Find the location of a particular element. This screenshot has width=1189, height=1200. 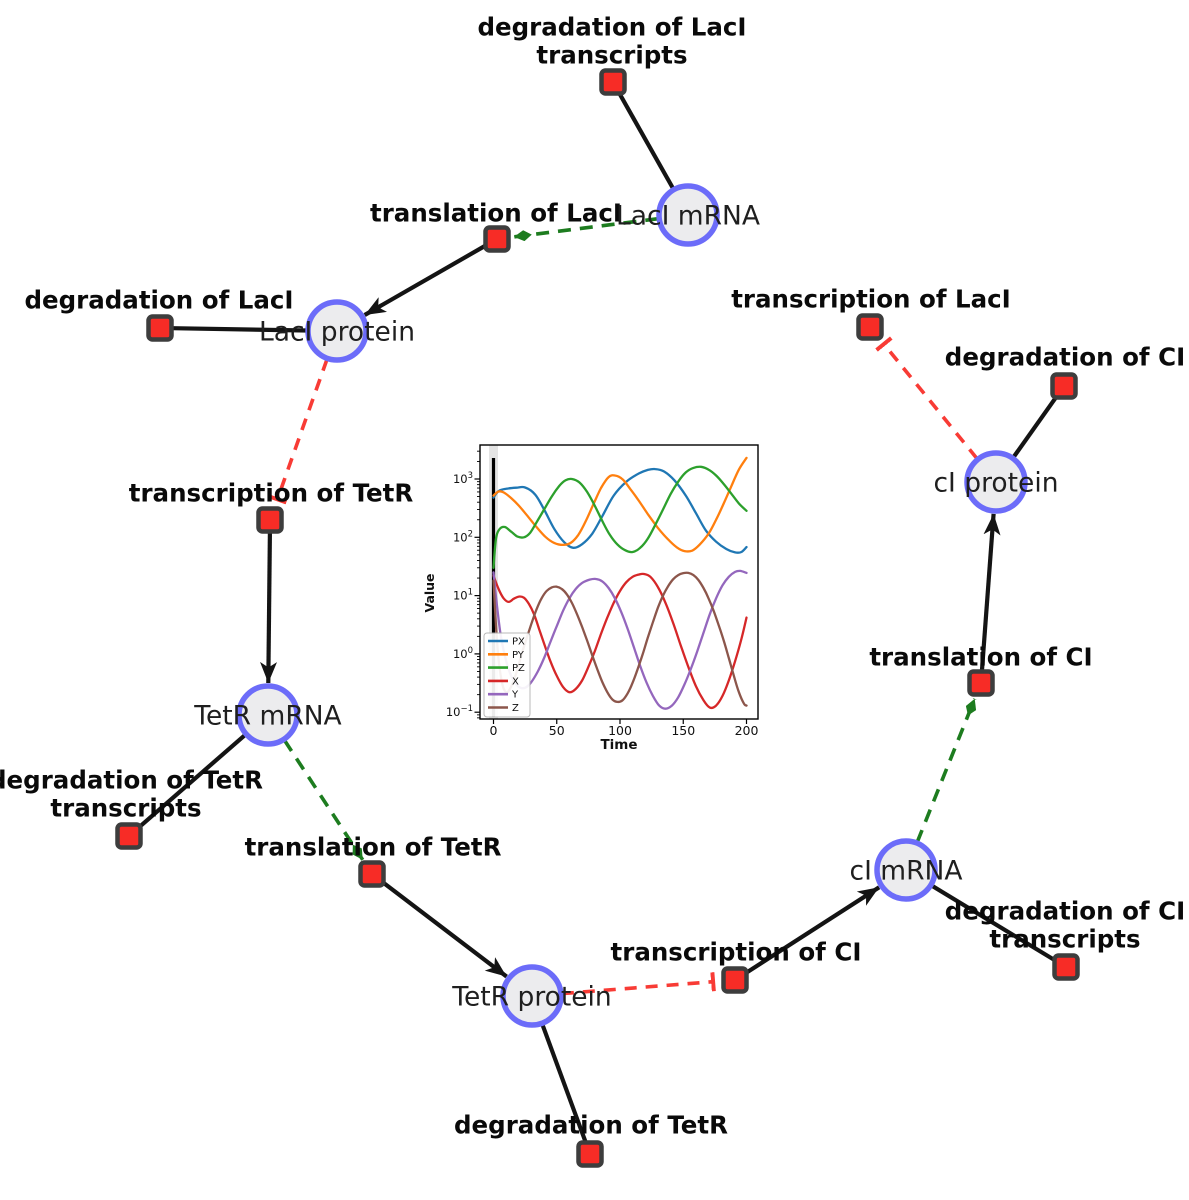

edge-production-transcription-ci--ci-mrna is located at coordinates (812, 930).